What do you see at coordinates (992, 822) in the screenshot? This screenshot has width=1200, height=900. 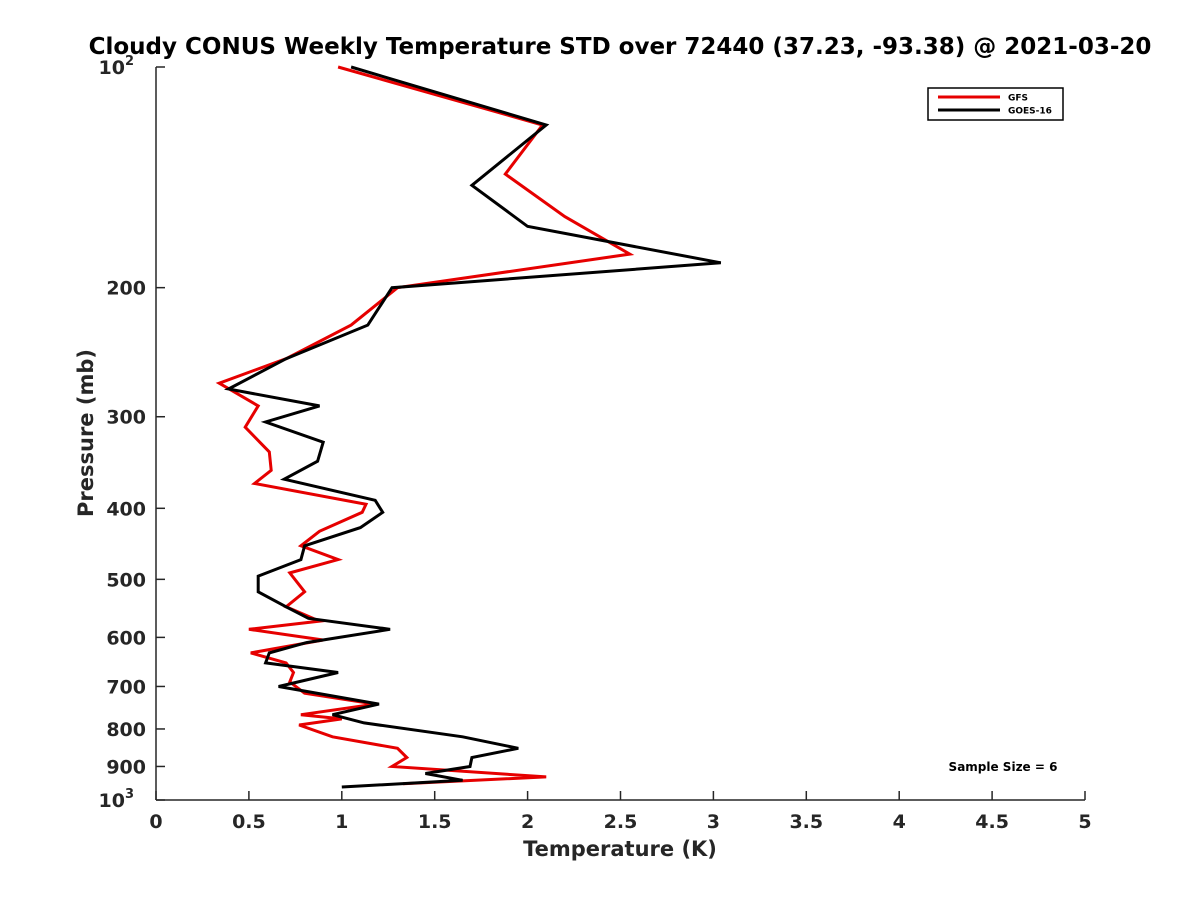 I see `x-tick-label: 4.5` at bounding box center [992, 822].